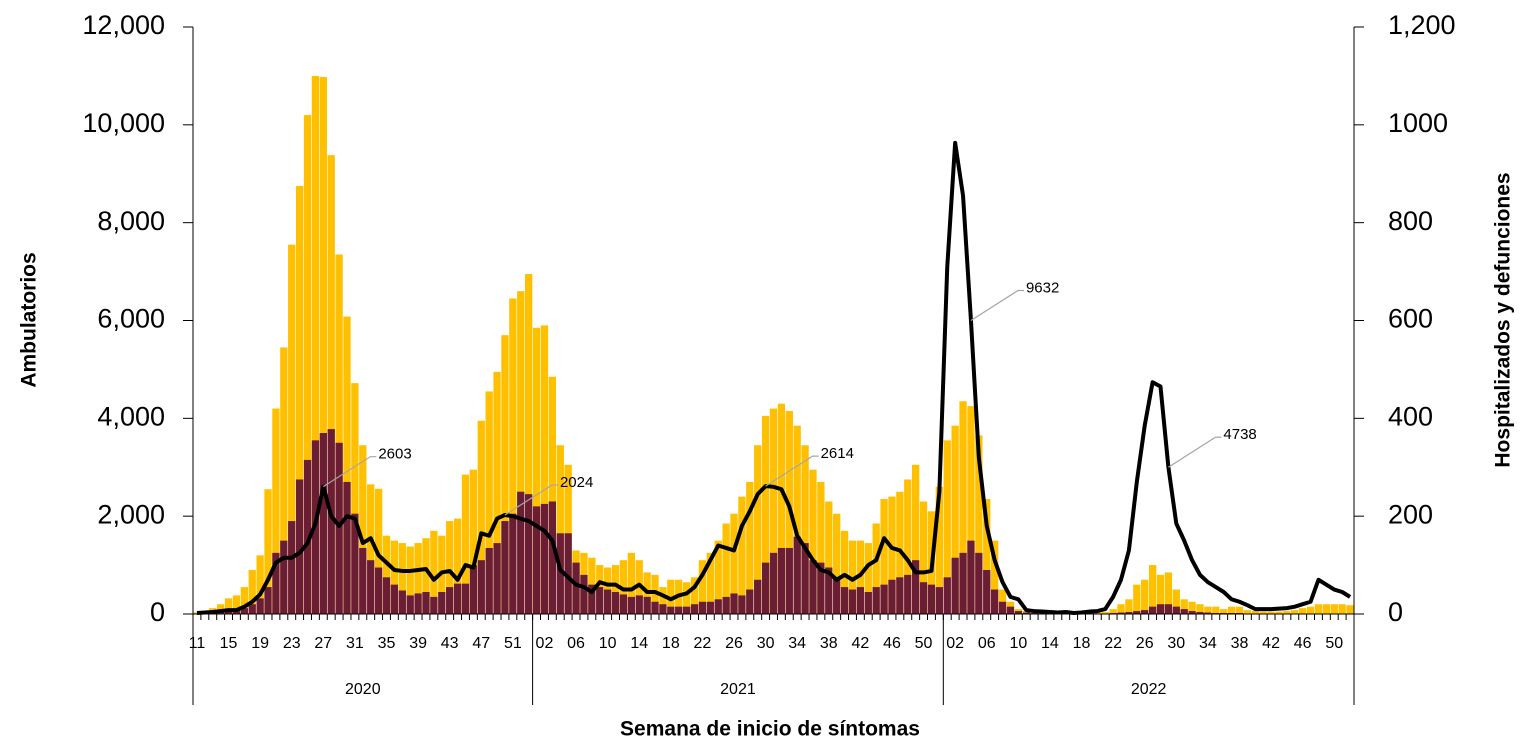  What do you see at coordinates (734, 643) in the screenshot?
I see `x-tick-label: 26` at bounding box center [734, 643].